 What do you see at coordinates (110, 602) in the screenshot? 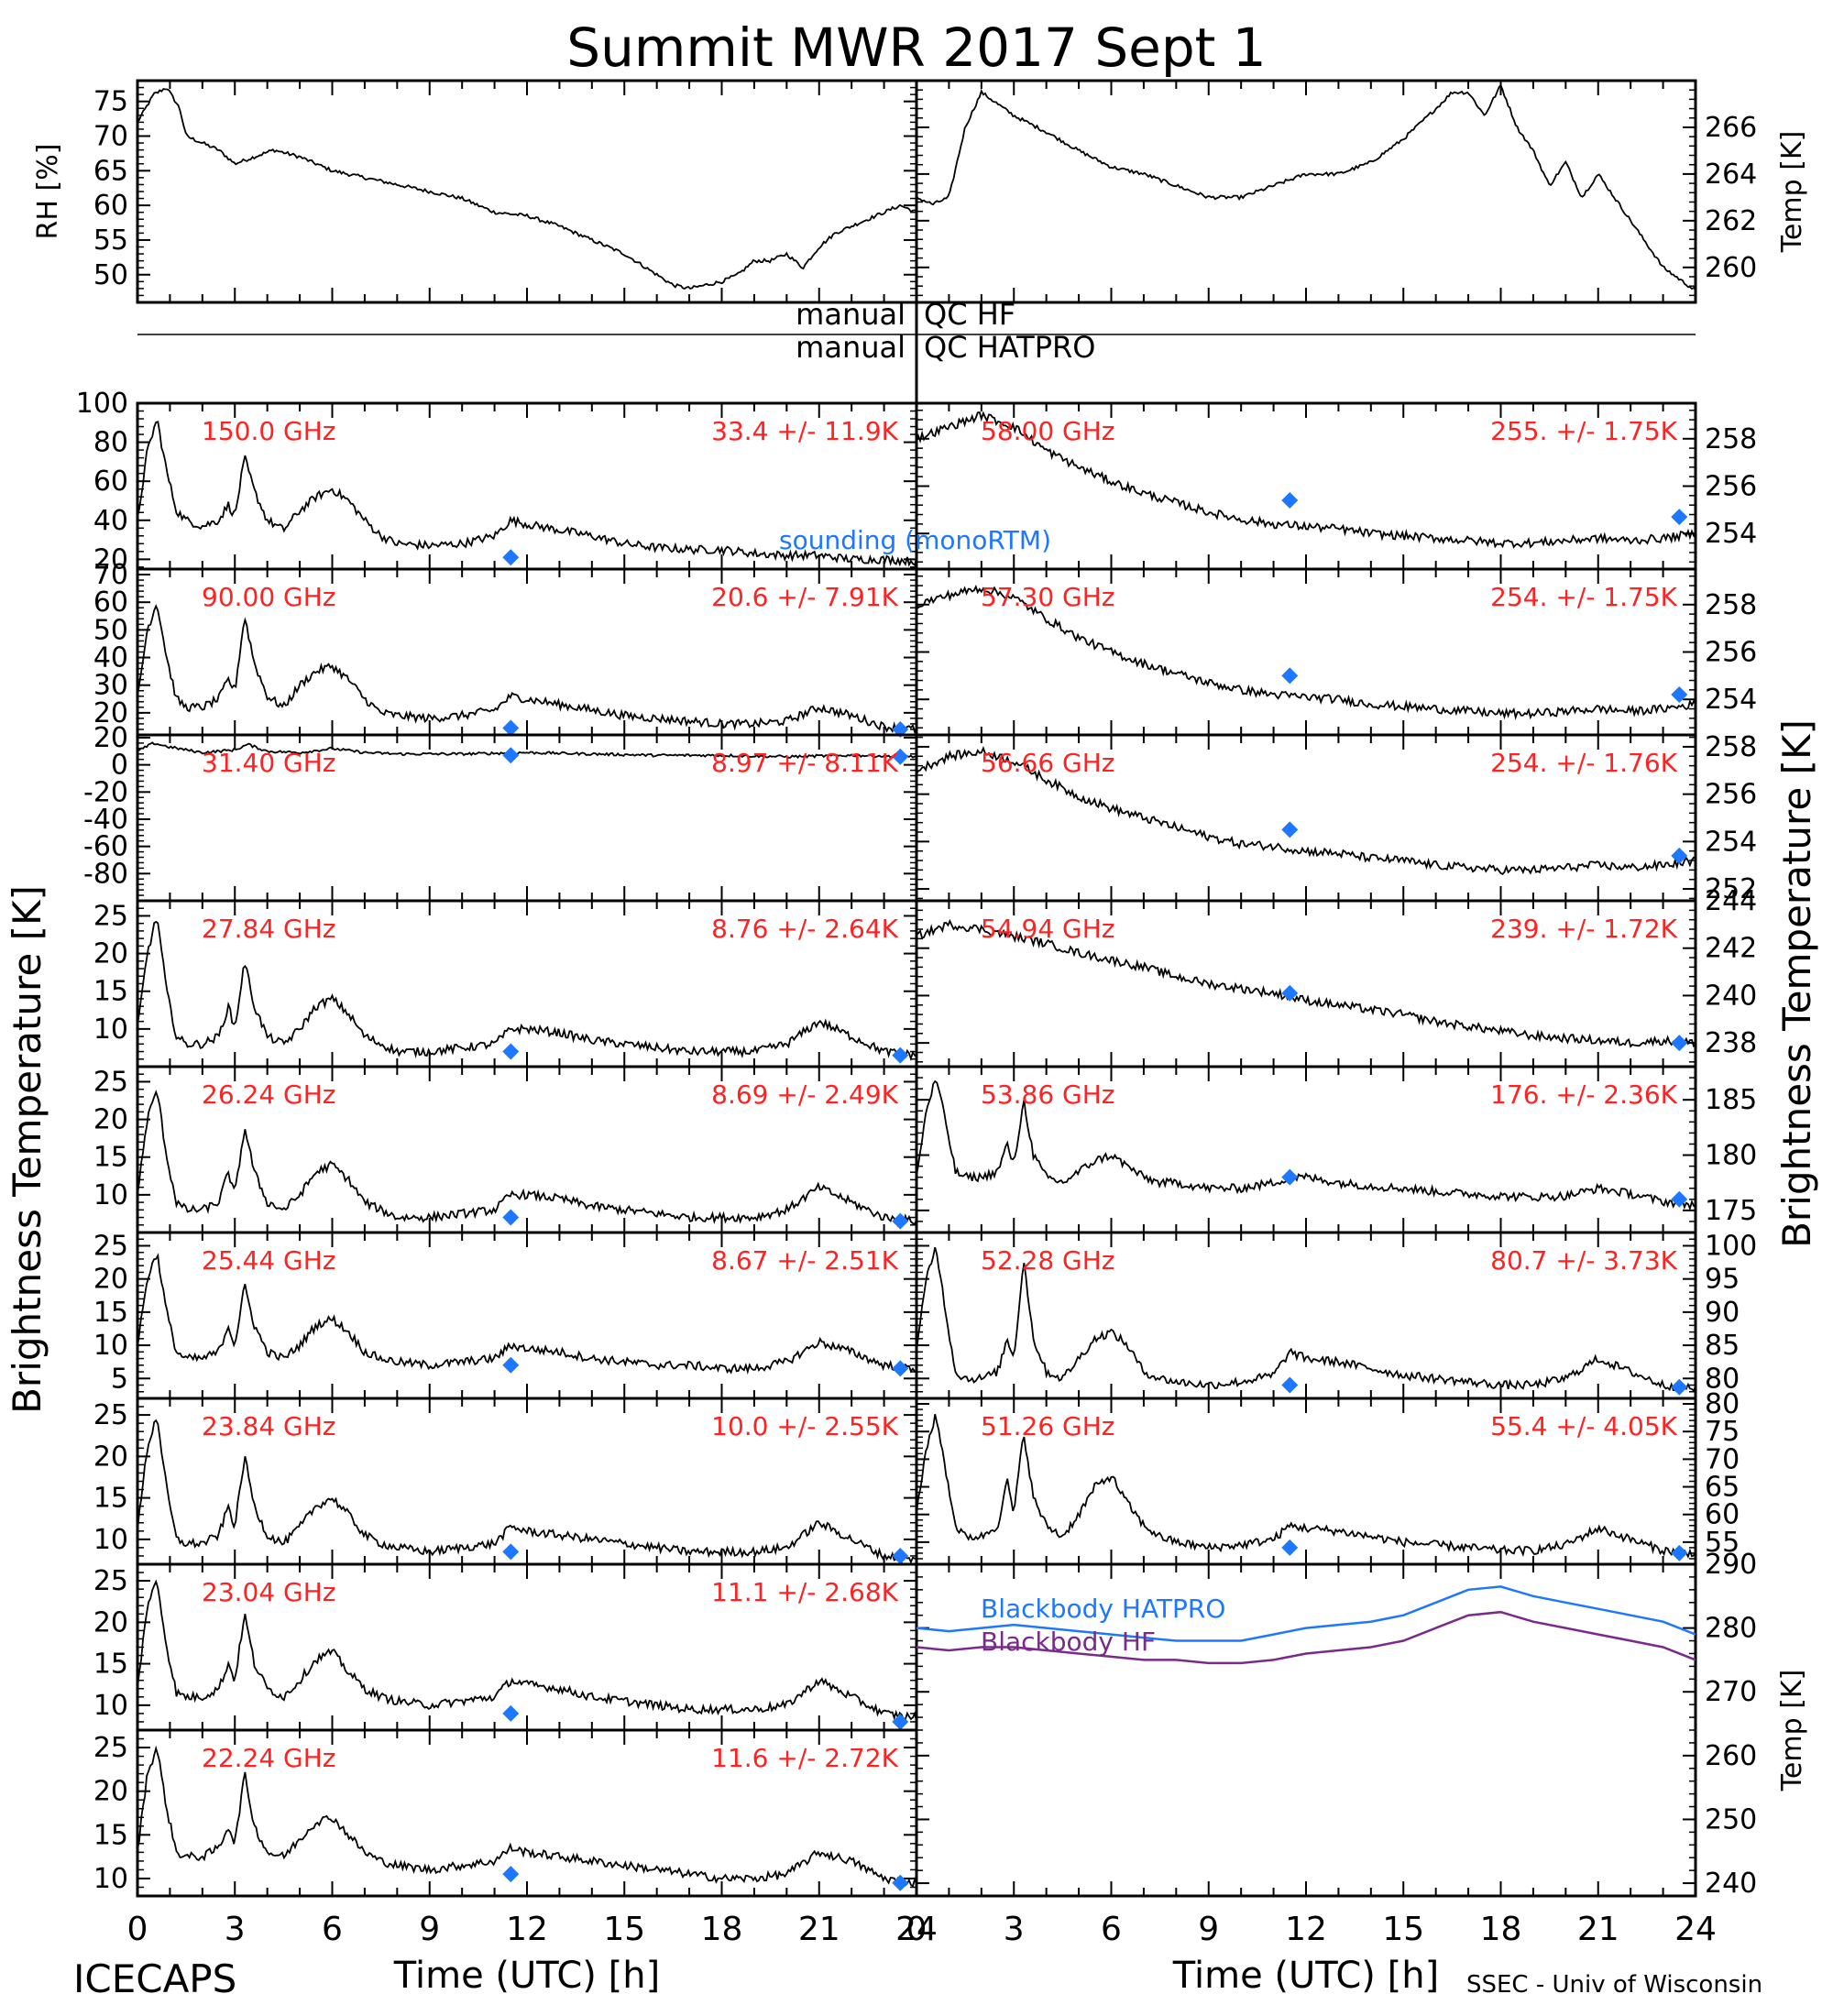
I see `y-tick-label: 60` at bounding box center [110, 602].